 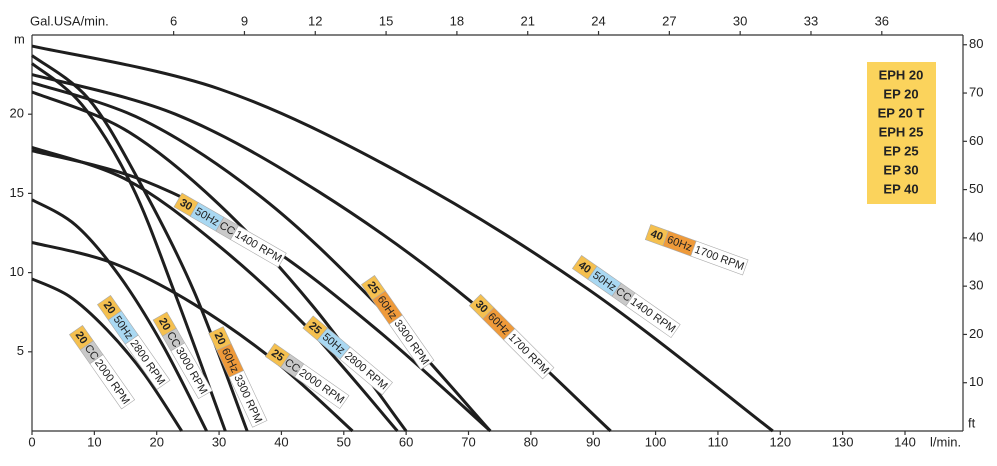 What do you see at coordinates (976, 285) in the screenshot?
I see `y2-tick-label: 30` at bounding box center [976, 285].